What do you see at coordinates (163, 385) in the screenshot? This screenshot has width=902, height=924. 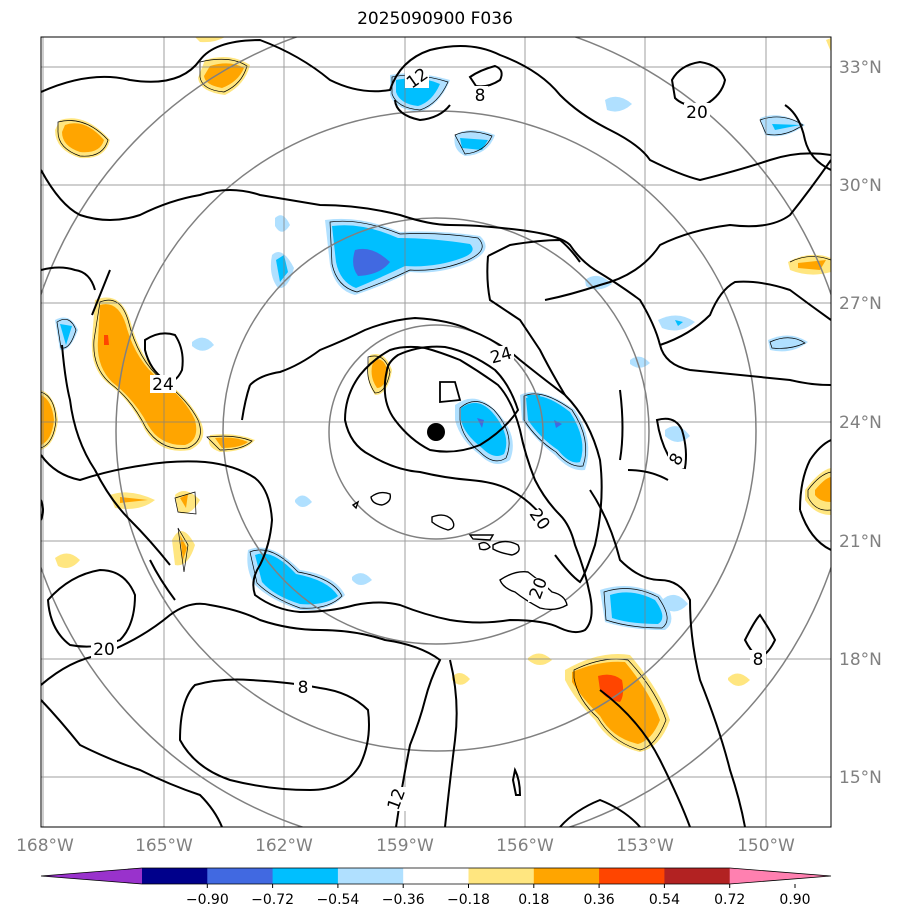 I see `contour-label: 24` at bounding box center [163, 385].